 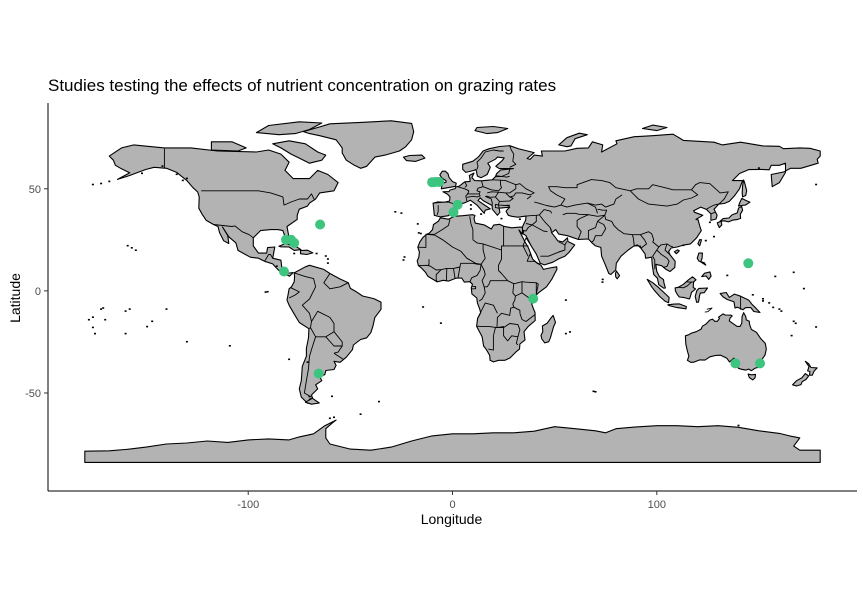 I want to click on landmass-victoria-island, so click(x=228, y=146).